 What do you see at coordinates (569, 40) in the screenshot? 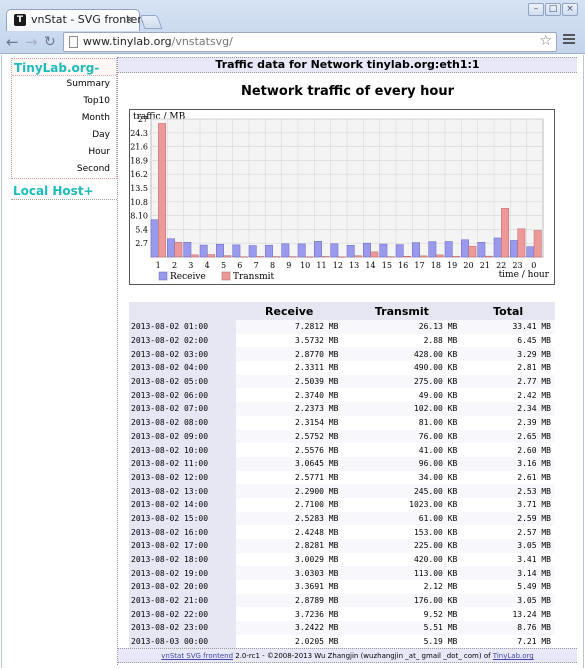
I see `menu-icon` at bounding box center [569, 40].